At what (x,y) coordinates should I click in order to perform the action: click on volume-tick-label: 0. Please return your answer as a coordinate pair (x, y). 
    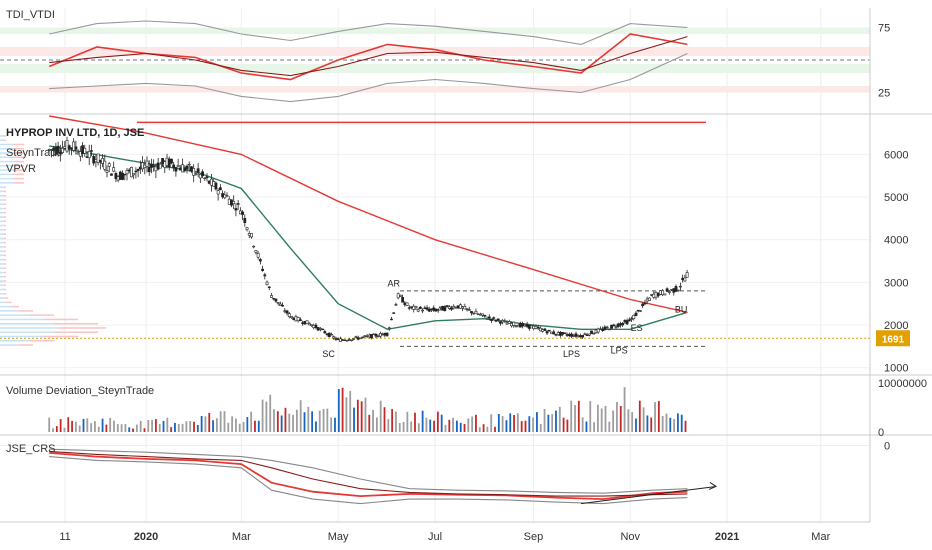
    Looking at the image, I should click on (881, 433).